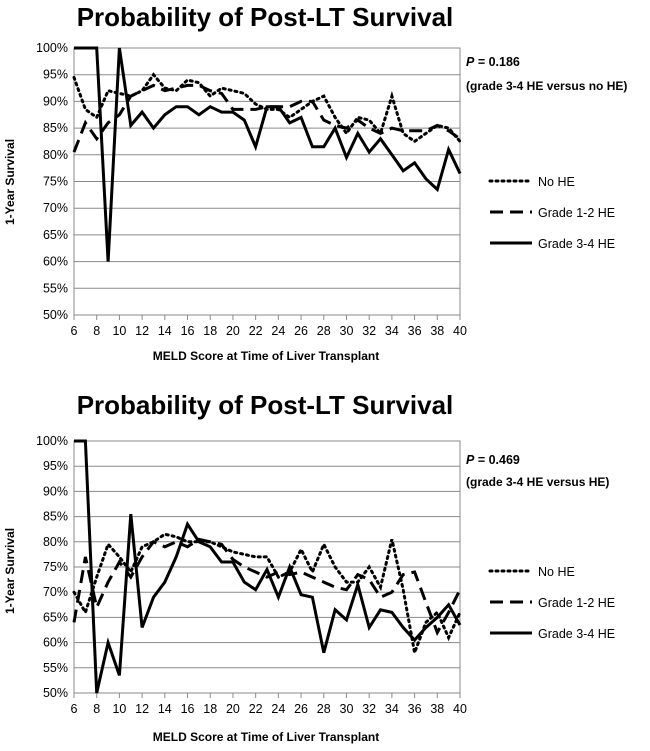  I want to click on p-value: = 0.186, so click(497, 62).